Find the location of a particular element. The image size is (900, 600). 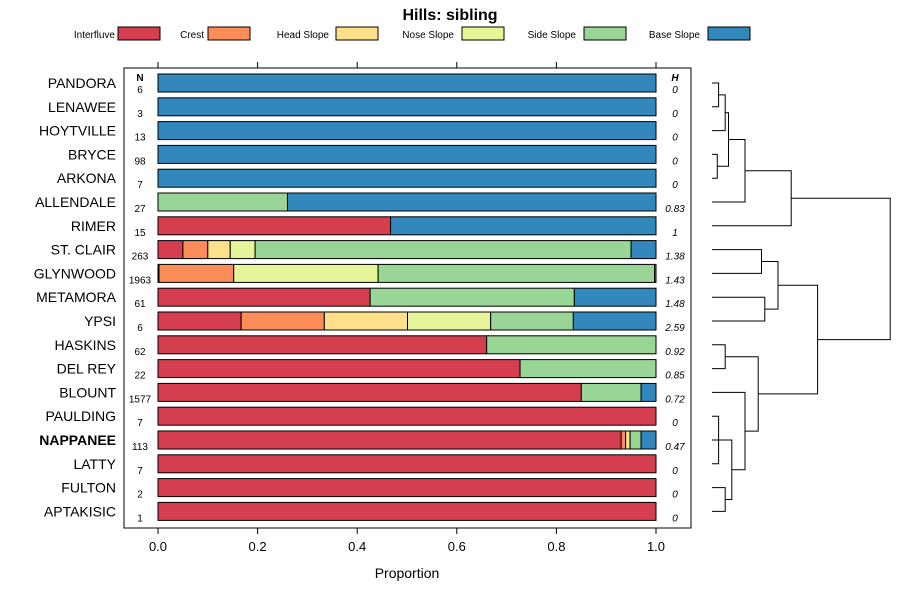

row-blount: BLOUNT 1577 0.72 is located at coordinates (372, 393).